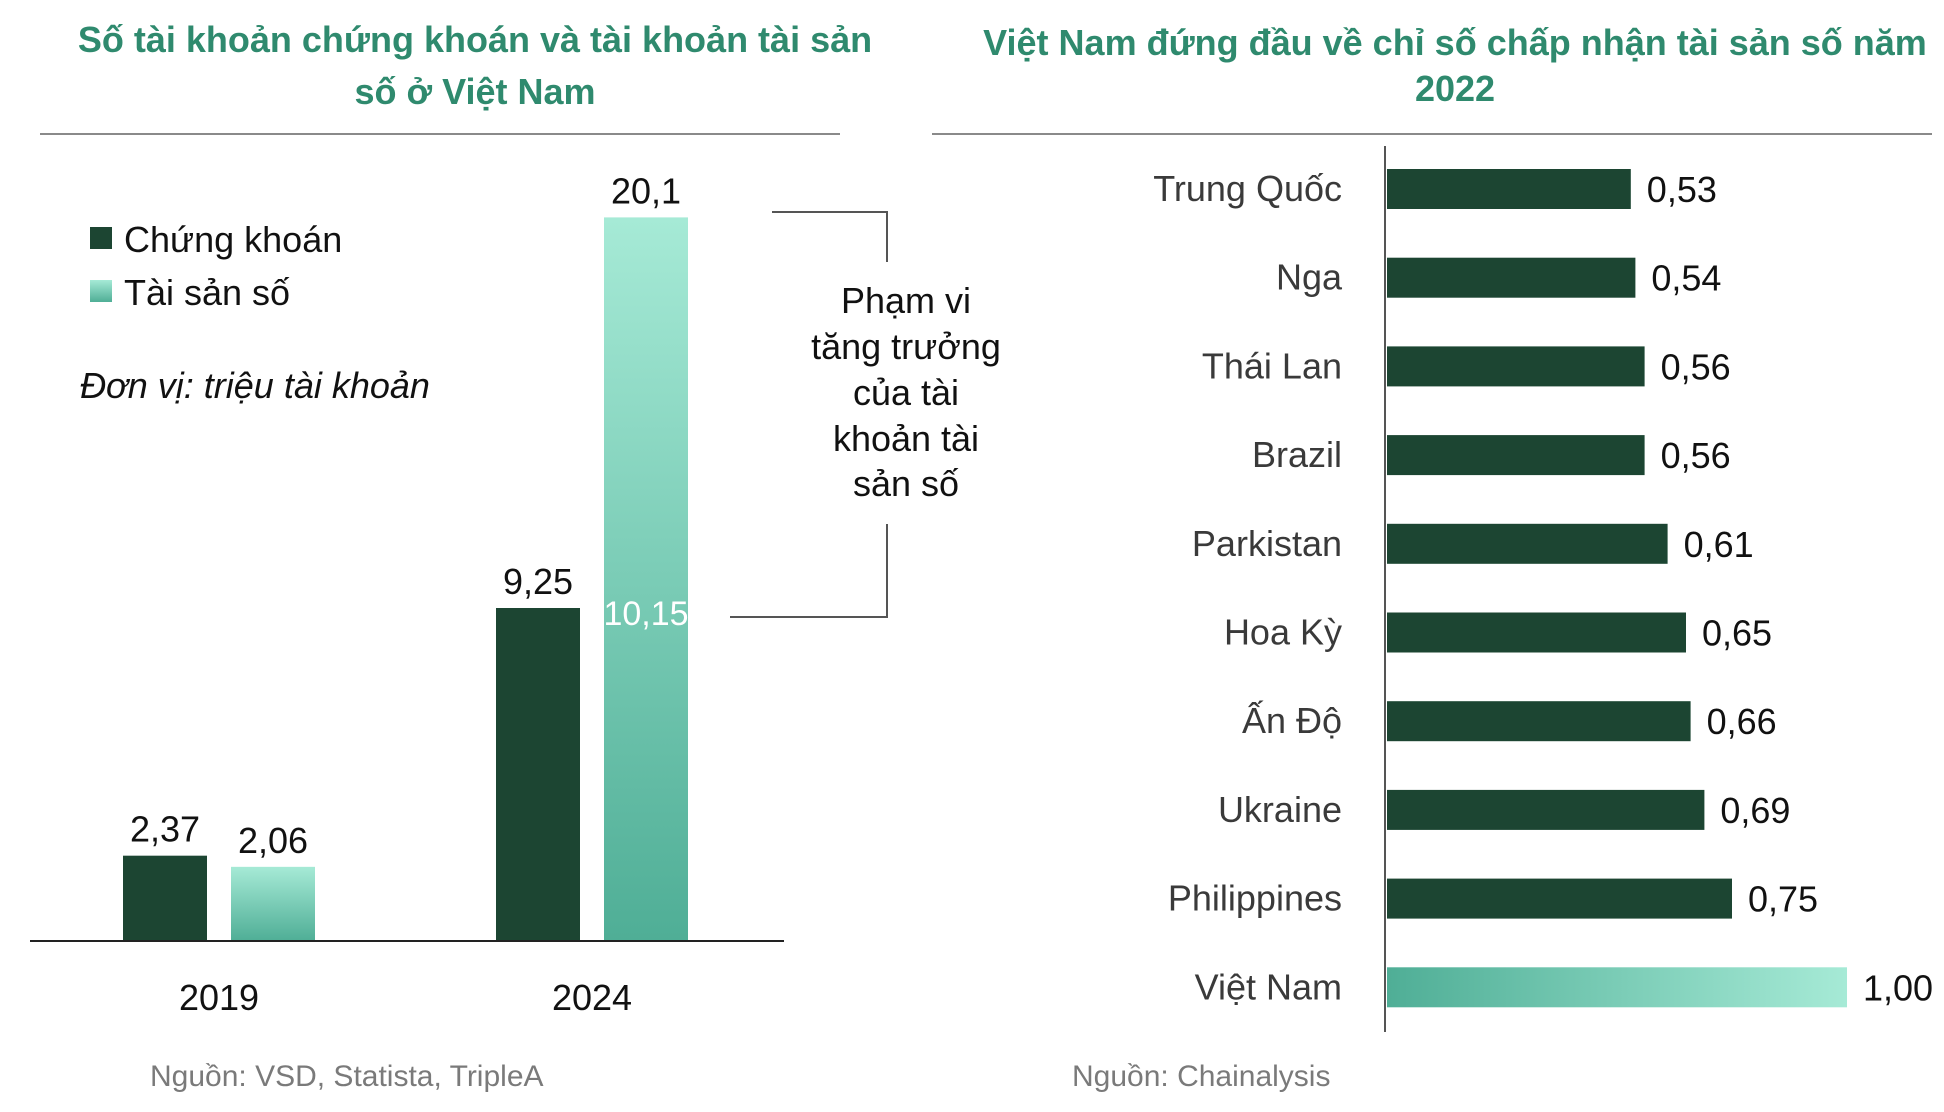 The image size is (1944, 1112). Describe the element at coordinates (1297, 454) in the screenshot. I see `category-label-brazil: Brazil` at that location.